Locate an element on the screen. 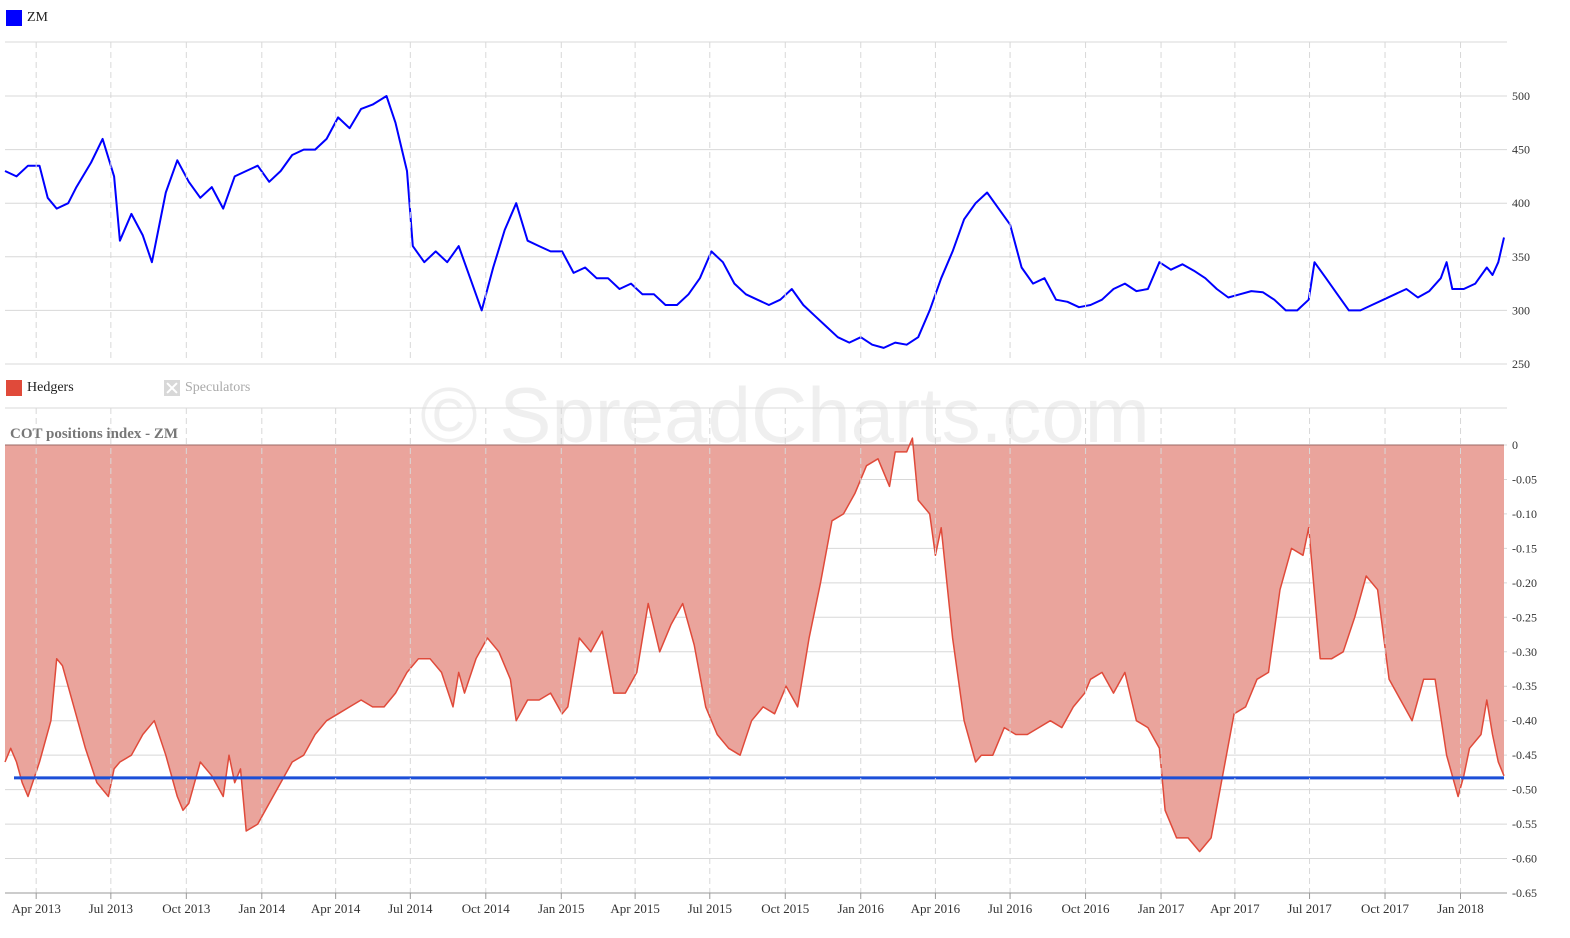 Image resolution: width=1570 pixels, height=938 pixels. x-tick-label: Oct 2016 is located at coordinates (1086, 908).